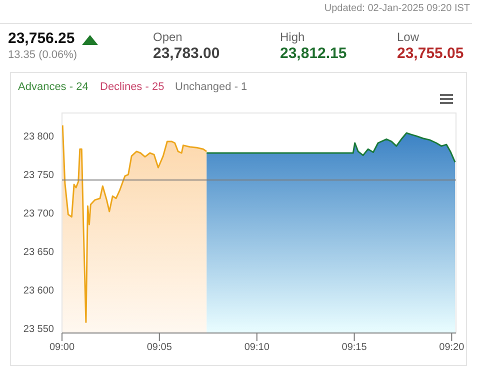 The width and height of the screenshot is (478, 375). Describe the element at coordinates (38, 137) in the screenshot. I see `y-tick-label: 23 800` at that location.